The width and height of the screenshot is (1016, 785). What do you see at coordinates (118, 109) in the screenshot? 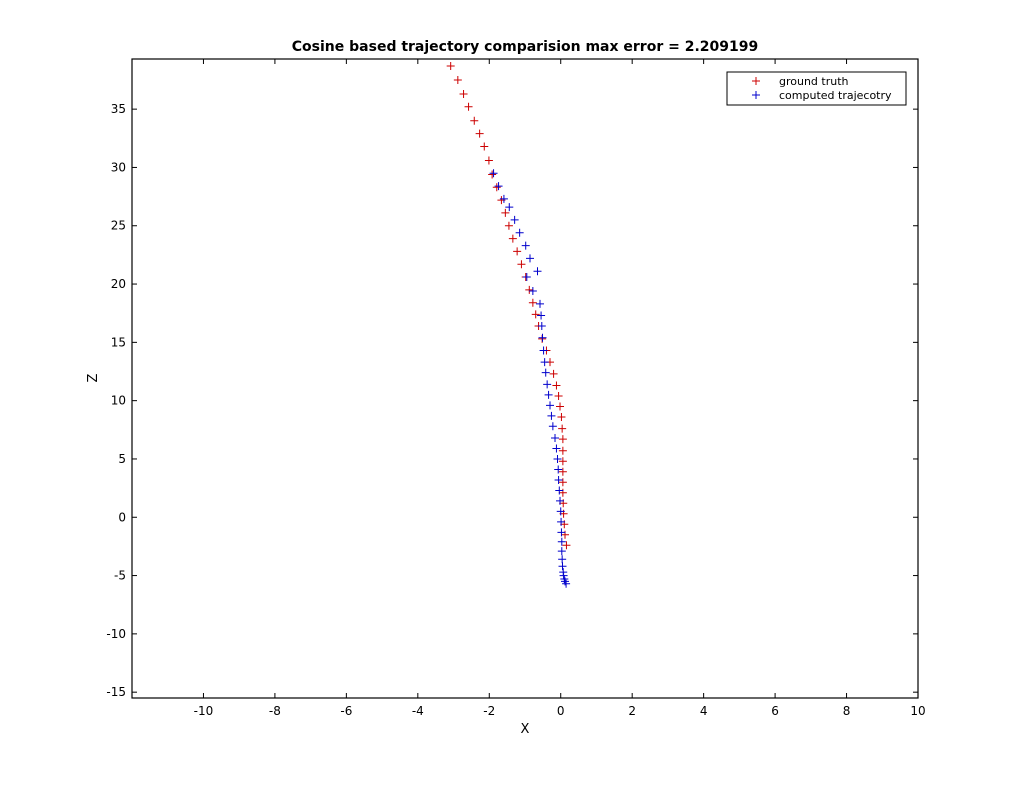
I see `y-tick-label: 35` at bounding box center [118, 109].